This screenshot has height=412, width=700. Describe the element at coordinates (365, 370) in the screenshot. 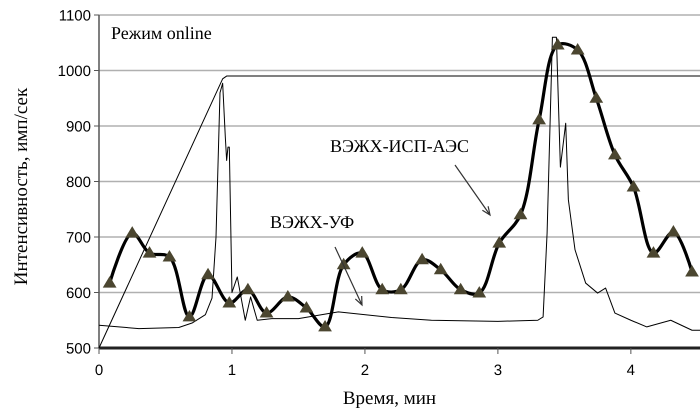

I see `x-tick-label: 2` at that location.